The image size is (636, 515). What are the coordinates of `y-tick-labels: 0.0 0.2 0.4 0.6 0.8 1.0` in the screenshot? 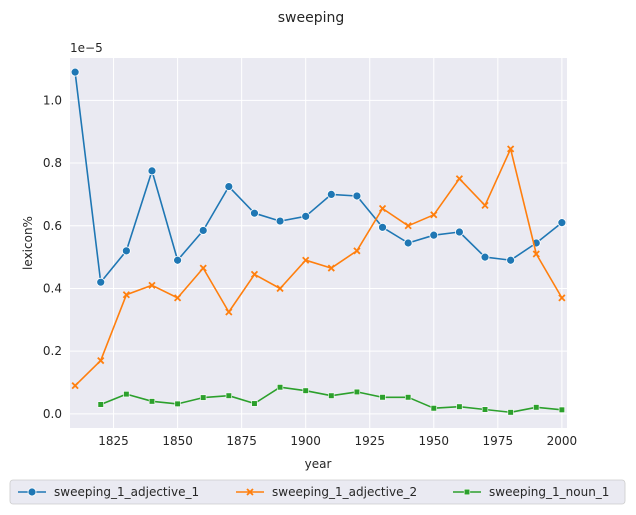 It's located at (52, 257).